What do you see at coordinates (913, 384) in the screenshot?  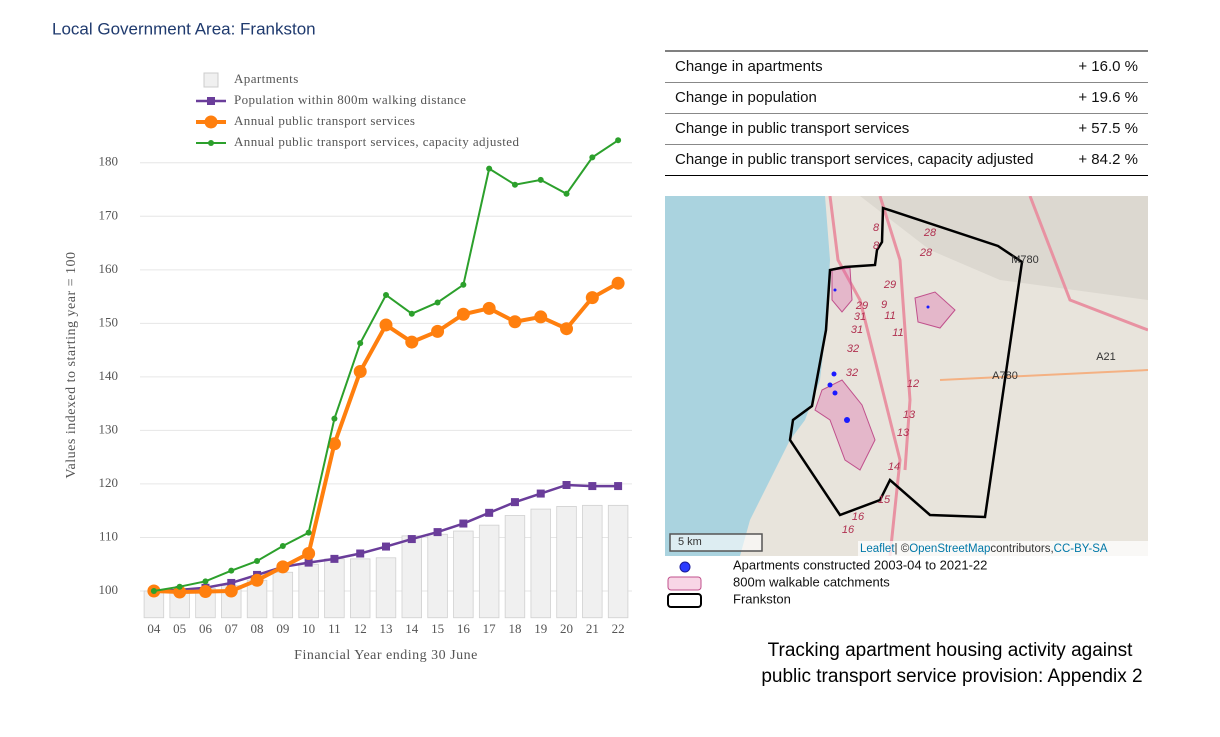 I see `map-label: 12` at bounding box center [913, 384].